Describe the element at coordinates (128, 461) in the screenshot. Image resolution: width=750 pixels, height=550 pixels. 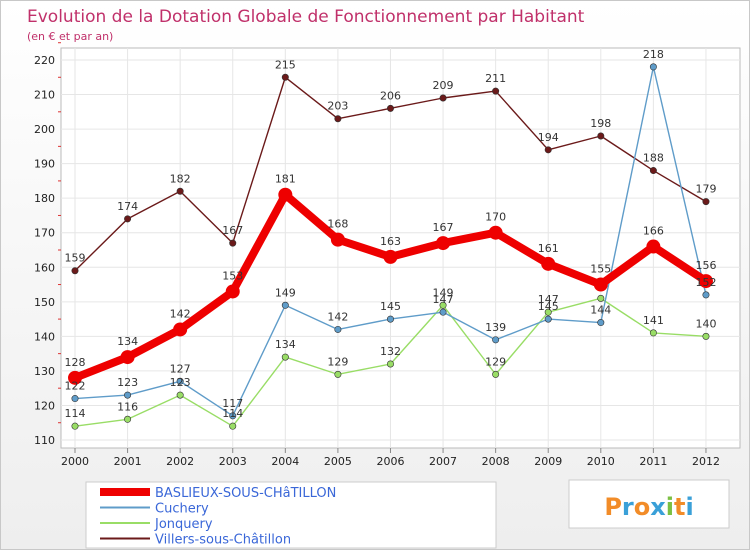
I see `x-tick-label: 2001` at that location.